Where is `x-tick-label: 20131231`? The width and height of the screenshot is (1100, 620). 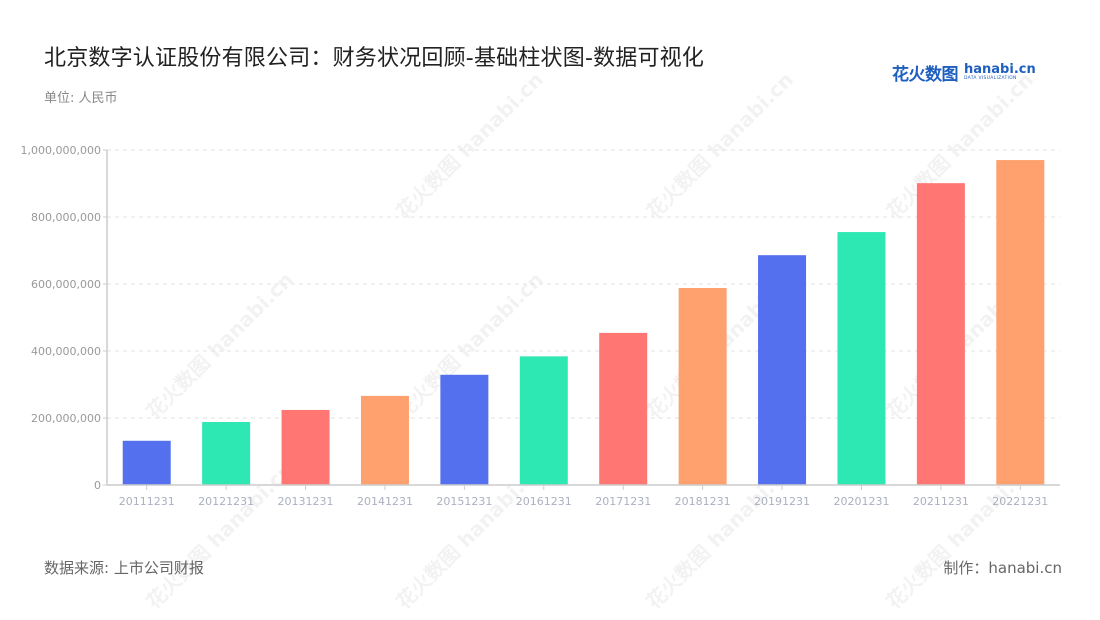 x-tick-label: 20131231 is located at coordinates (306, 501).